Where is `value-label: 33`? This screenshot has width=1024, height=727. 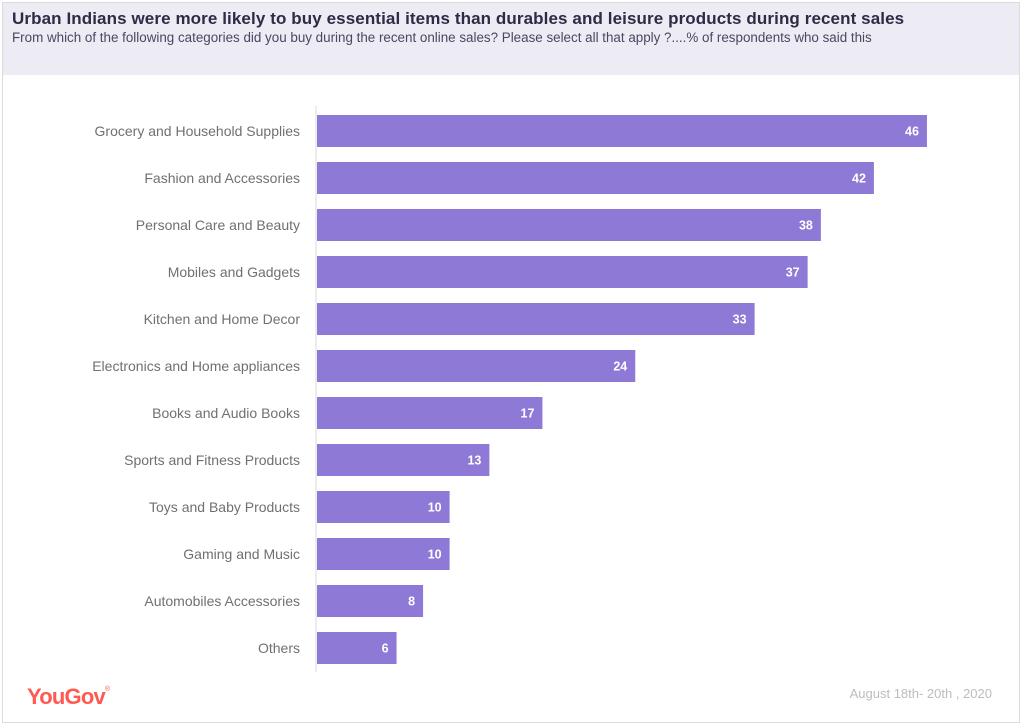 value-label: 33 is located at coordinates (740, 320).